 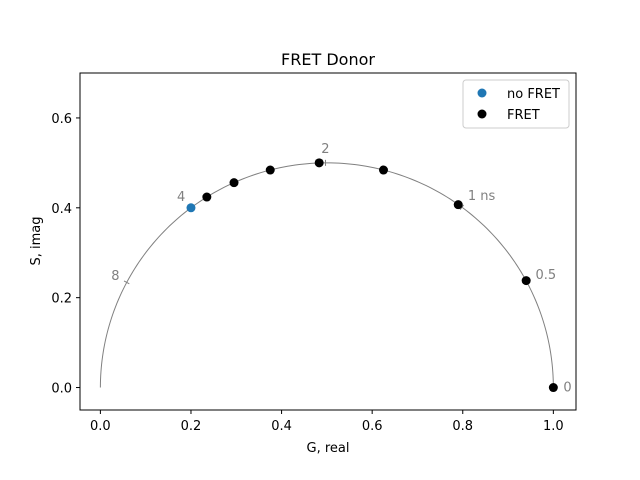 What do you see at coordinates (100, 426) in the screenshot?
I see `x-tick-label: 0.0` at bounding box center [100, 426].